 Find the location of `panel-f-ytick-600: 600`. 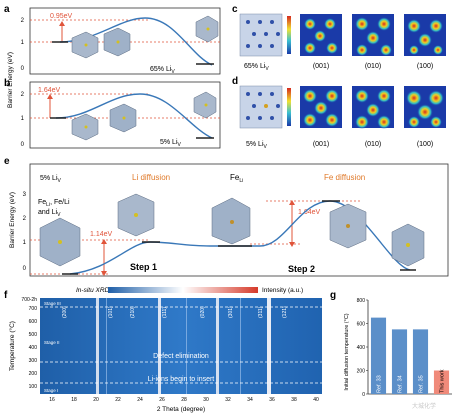

panel-f-ytick-600: 600 is located at coordinates (33, 322).